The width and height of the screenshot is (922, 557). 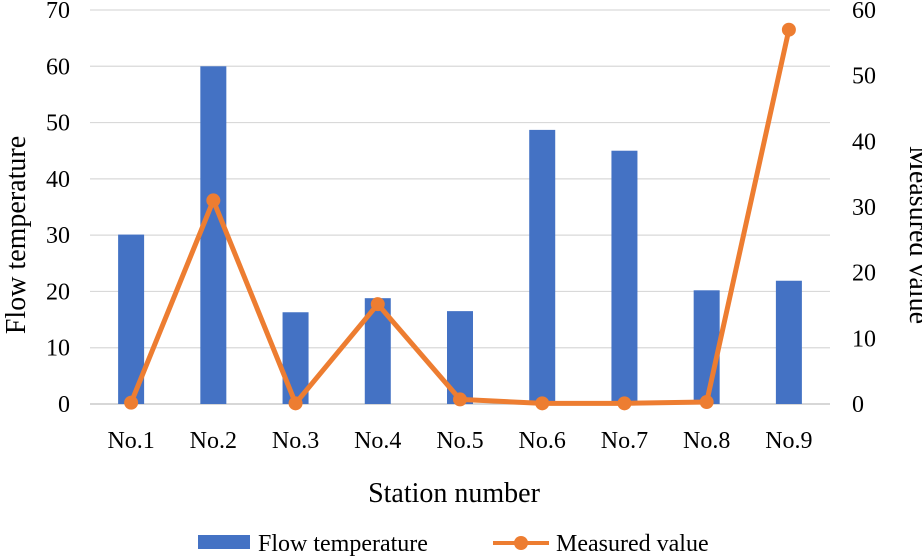 I want to click on x-tick-label: No.5, so click(x=459, y=441).